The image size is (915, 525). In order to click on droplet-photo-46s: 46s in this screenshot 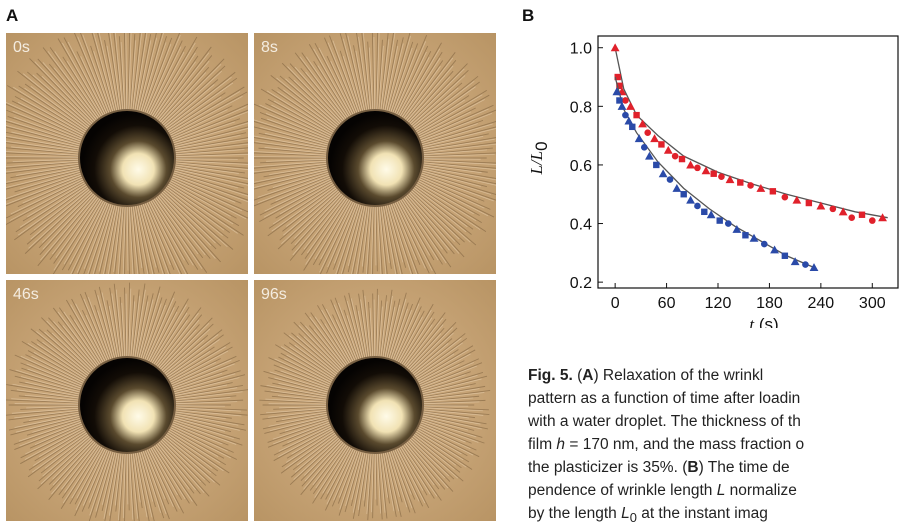, I will do `click(127, 400)`.